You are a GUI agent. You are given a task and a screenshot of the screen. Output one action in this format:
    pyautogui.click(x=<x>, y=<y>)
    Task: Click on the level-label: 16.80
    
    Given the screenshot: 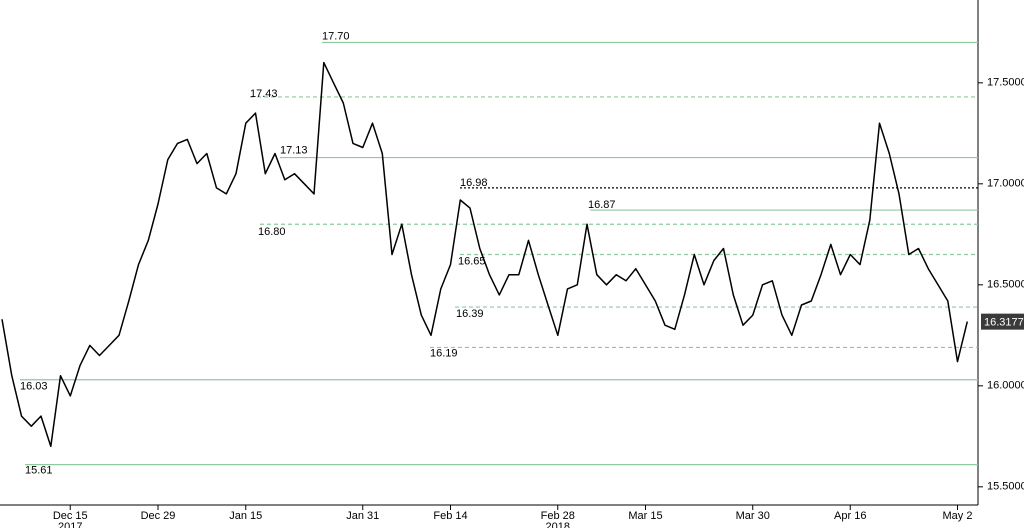 What is the action you would take?
    pyautogui.click(x=272, y=232)
    